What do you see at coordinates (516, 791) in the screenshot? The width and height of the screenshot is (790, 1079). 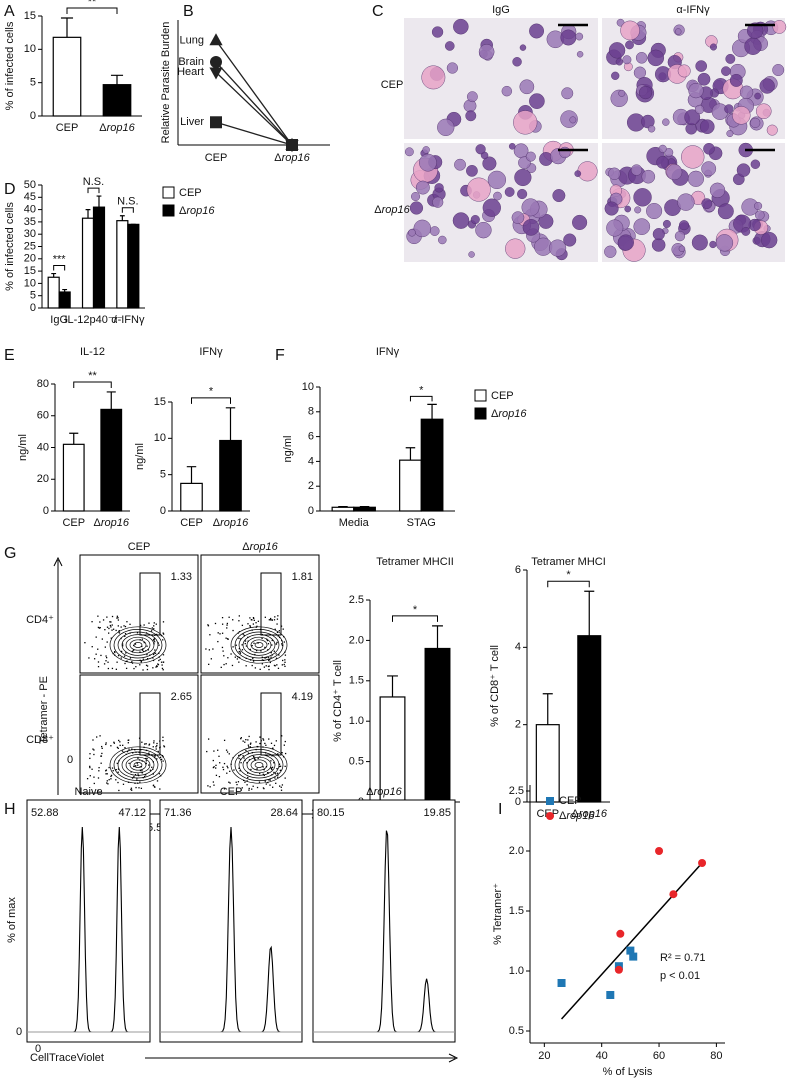 I see `y-tick-label: 2.5` at bounding box center [516, 791].